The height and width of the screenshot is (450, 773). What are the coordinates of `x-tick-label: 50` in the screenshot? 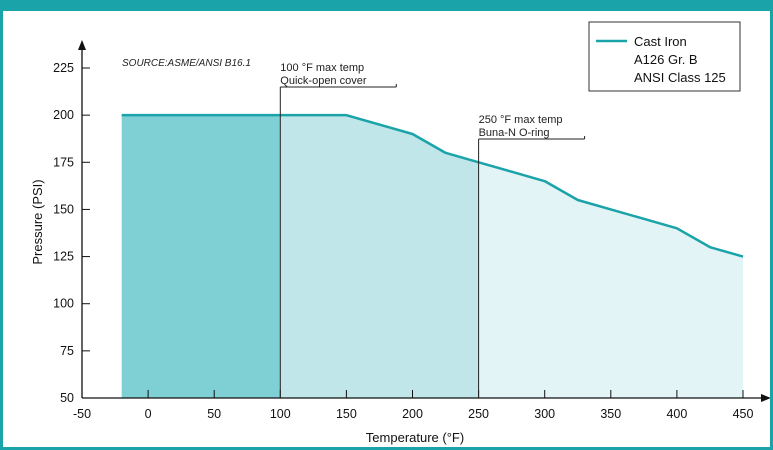 It's located at (214, 414).